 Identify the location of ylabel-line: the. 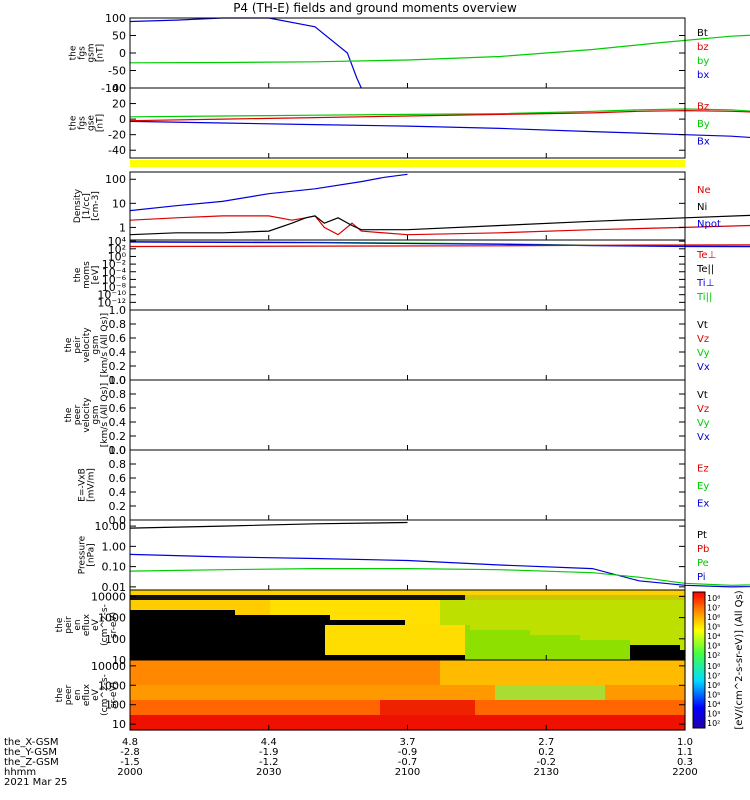
(74, 122).